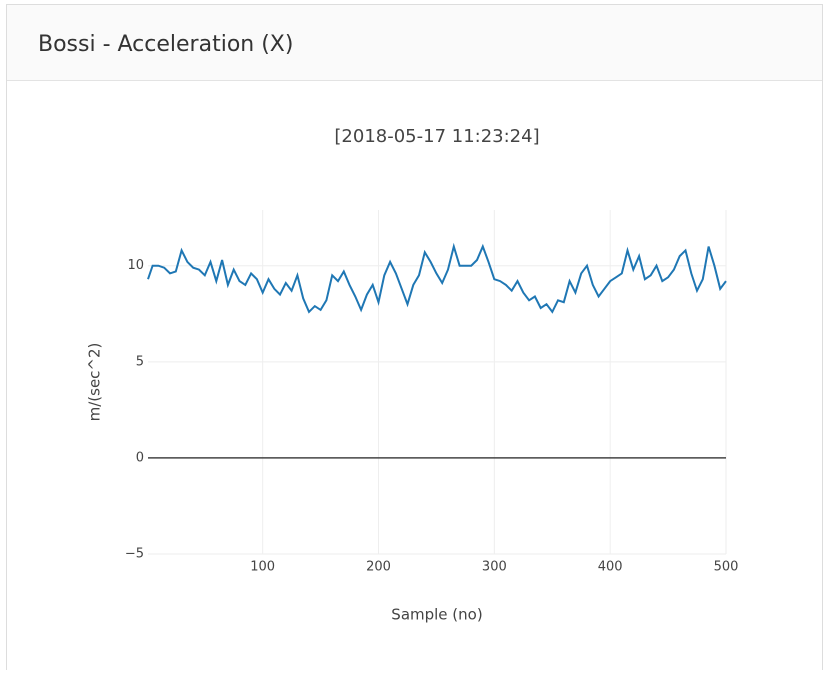  What do you see at coordinates (165, 44) in the screenshot?
I see `card-title: Bossi - Acceleration (X)` at bounding box center [165, 44].